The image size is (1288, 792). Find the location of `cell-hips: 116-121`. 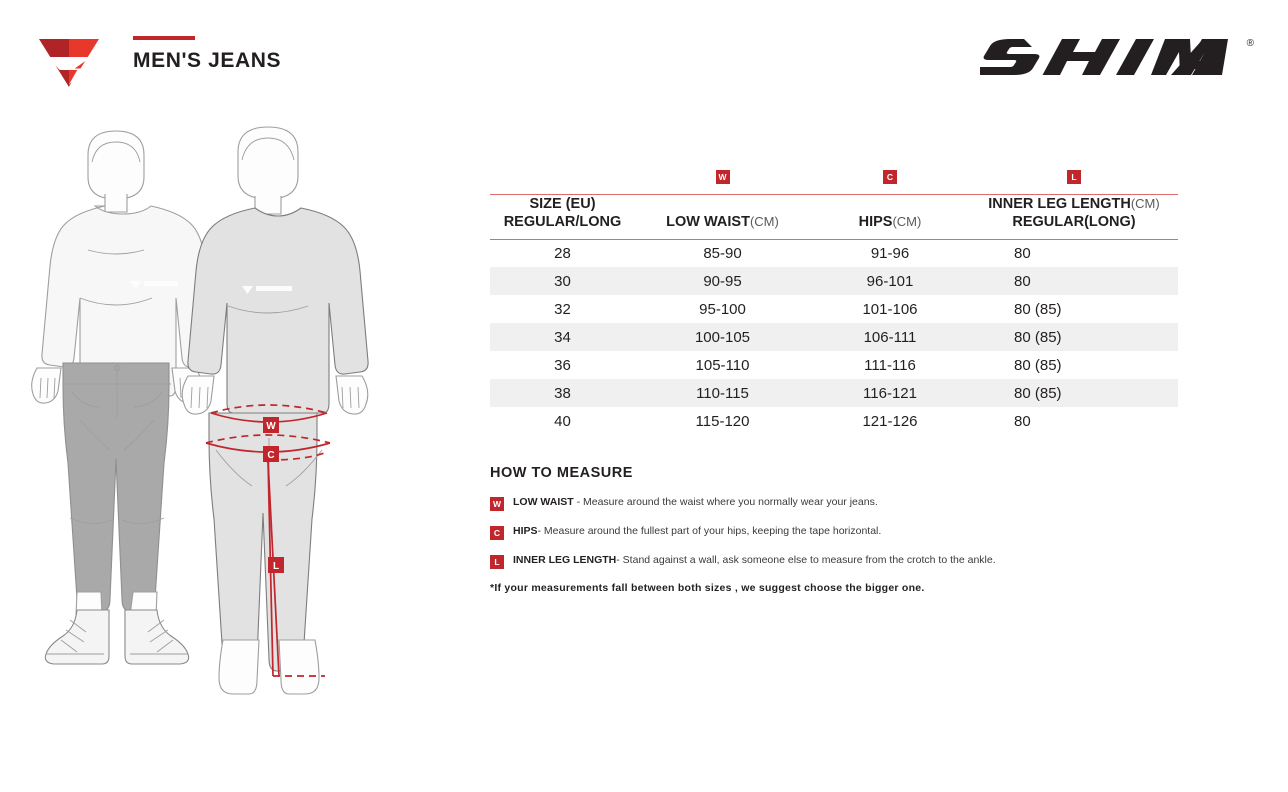

cell-hips: 116-121 is located at coordinates (890, 393).